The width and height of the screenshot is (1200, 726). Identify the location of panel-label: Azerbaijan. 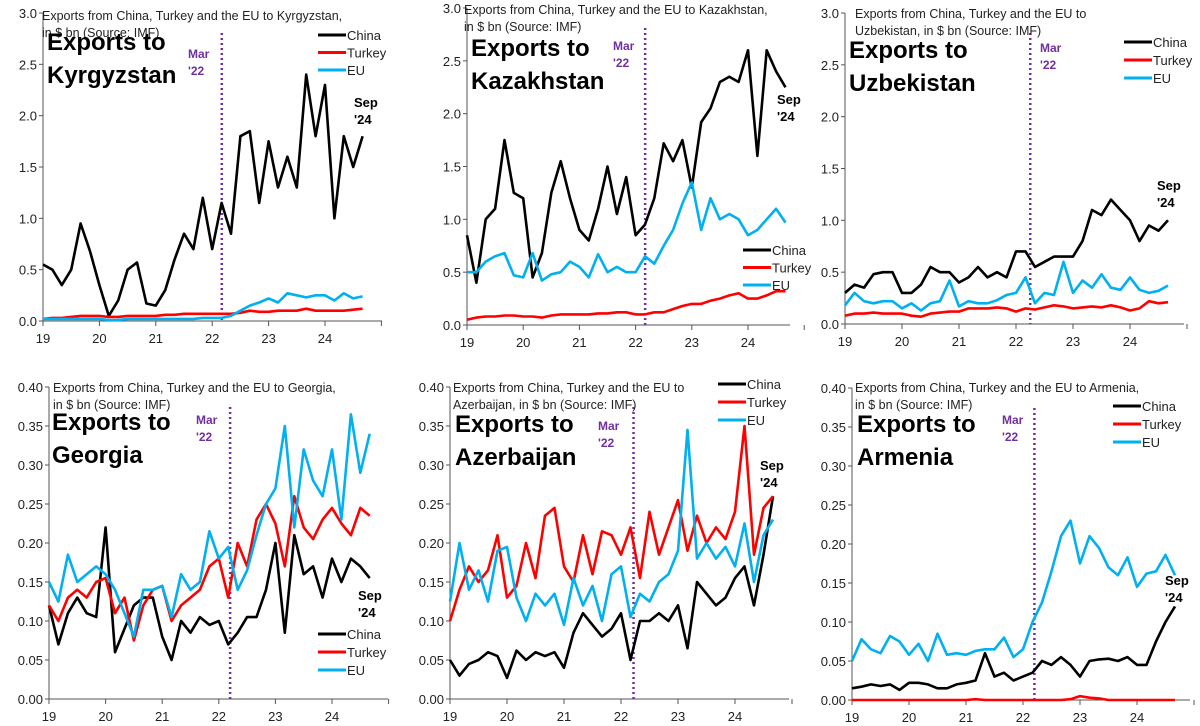
(515, 457).